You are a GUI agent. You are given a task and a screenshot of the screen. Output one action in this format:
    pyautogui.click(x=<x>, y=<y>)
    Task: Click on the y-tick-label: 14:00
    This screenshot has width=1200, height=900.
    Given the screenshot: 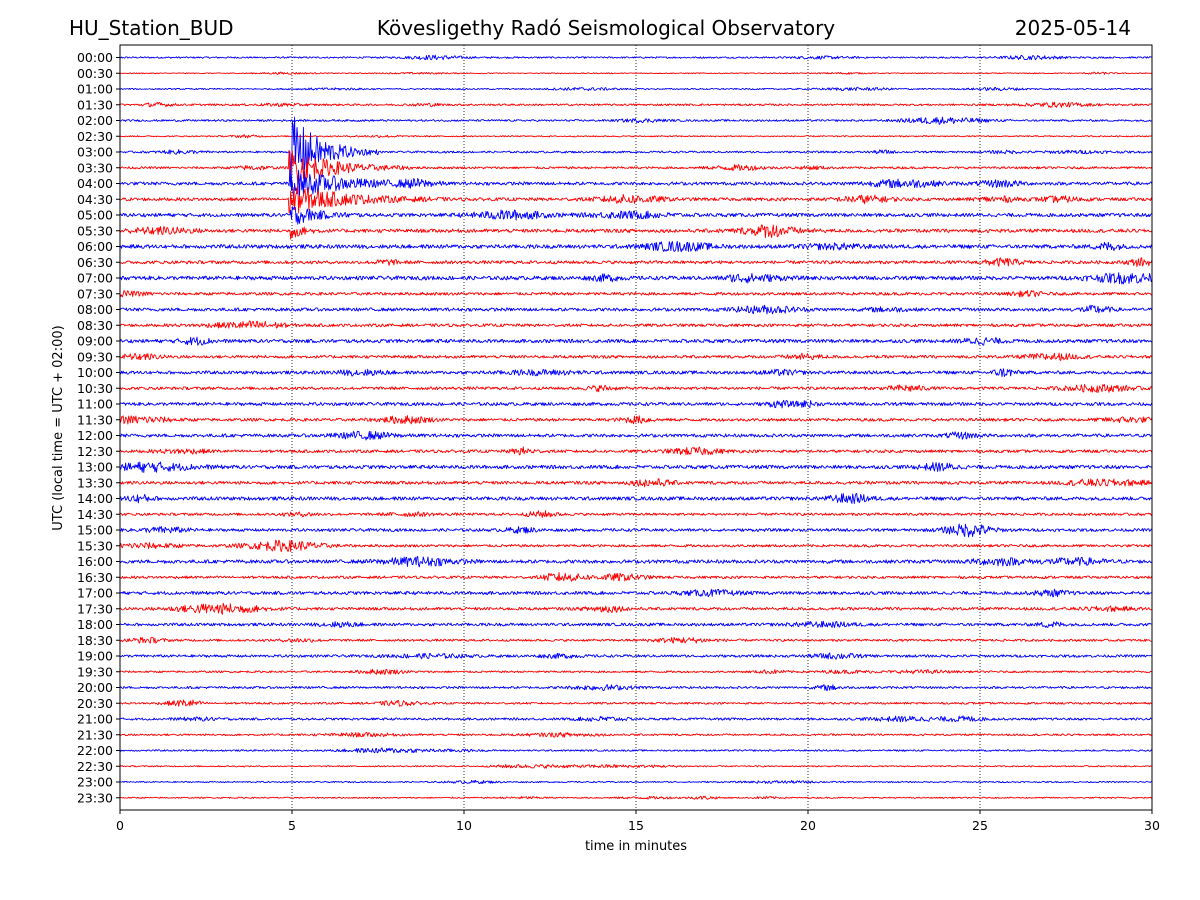 What is the action you would take?
    pyautogui.click(x=95, y=498)
    